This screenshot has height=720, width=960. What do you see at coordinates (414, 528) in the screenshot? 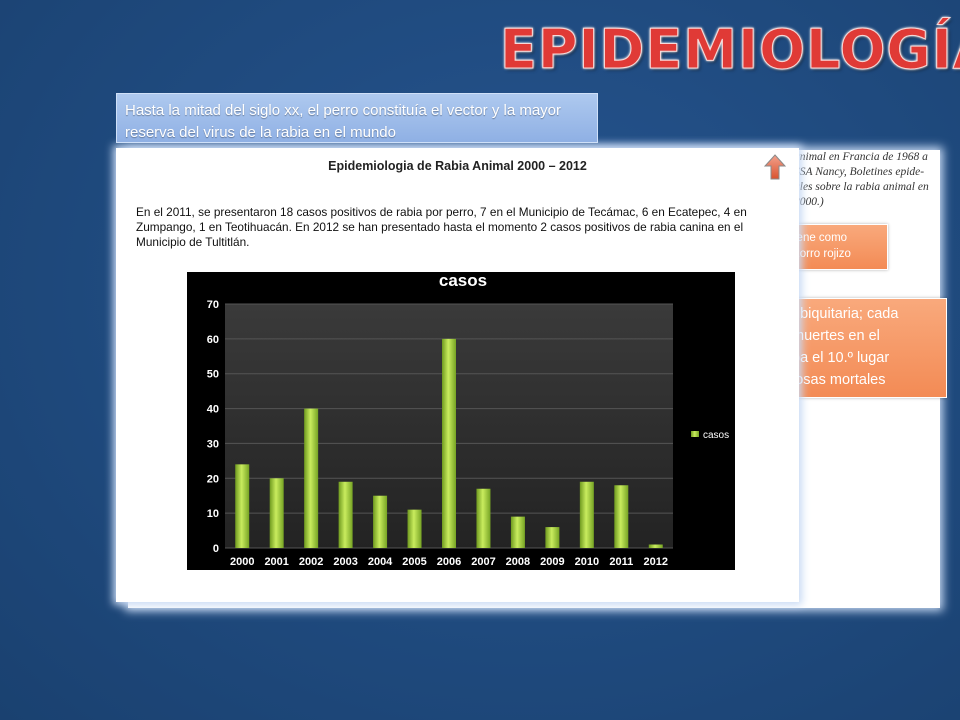
I see `bar-2005` at bounding box center [414, 528].